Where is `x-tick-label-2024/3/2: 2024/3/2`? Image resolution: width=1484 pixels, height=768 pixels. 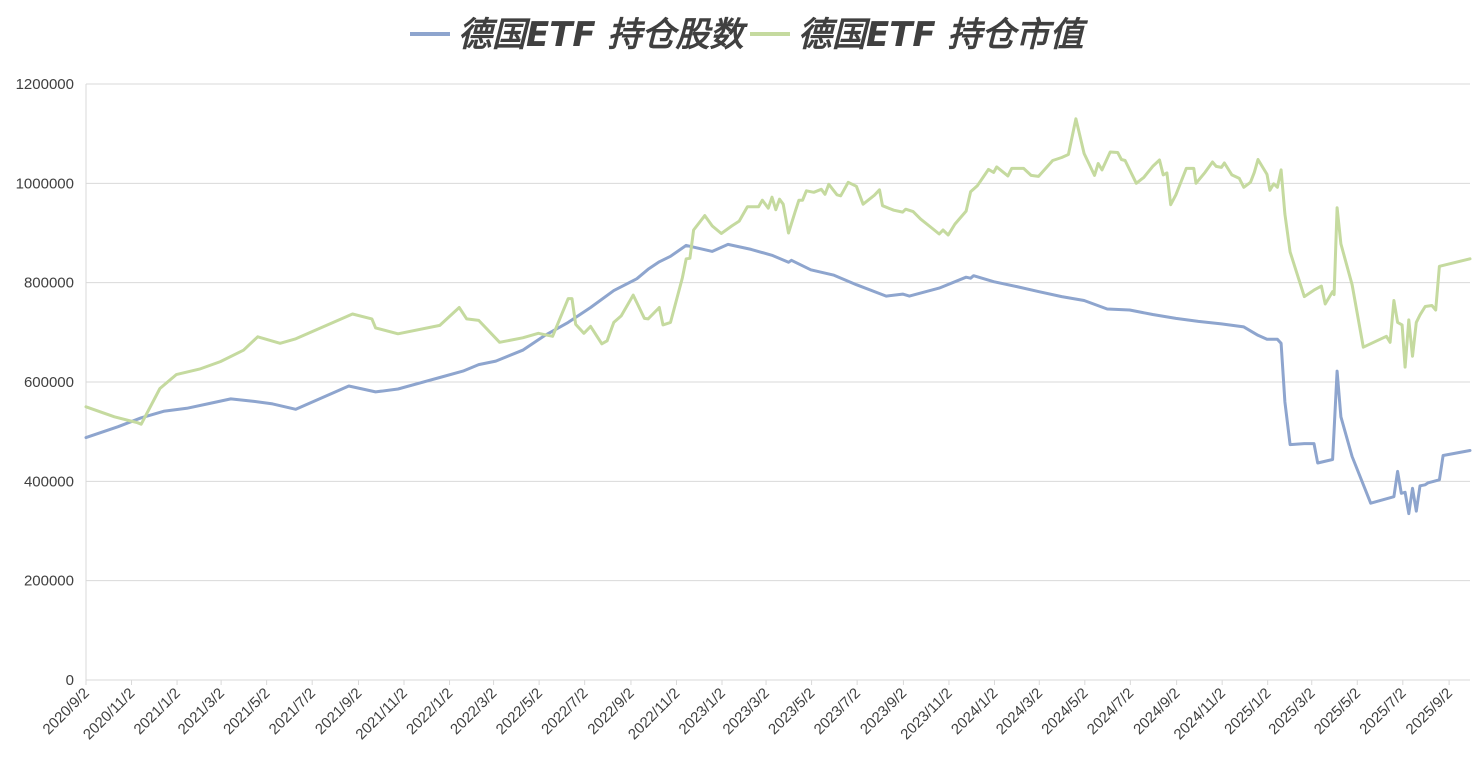
x-tick-label-2024/3/2: 2024/3/2 is located at coordinates (1019, 711).